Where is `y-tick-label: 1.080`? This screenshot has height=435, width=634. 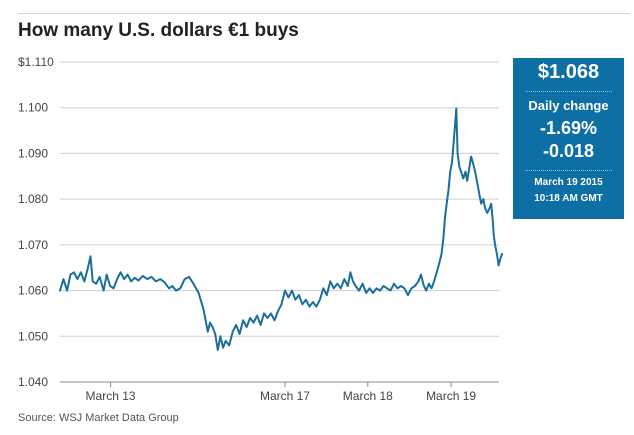
y-tick-label: 1.080 is located at coordinates (33, 199).